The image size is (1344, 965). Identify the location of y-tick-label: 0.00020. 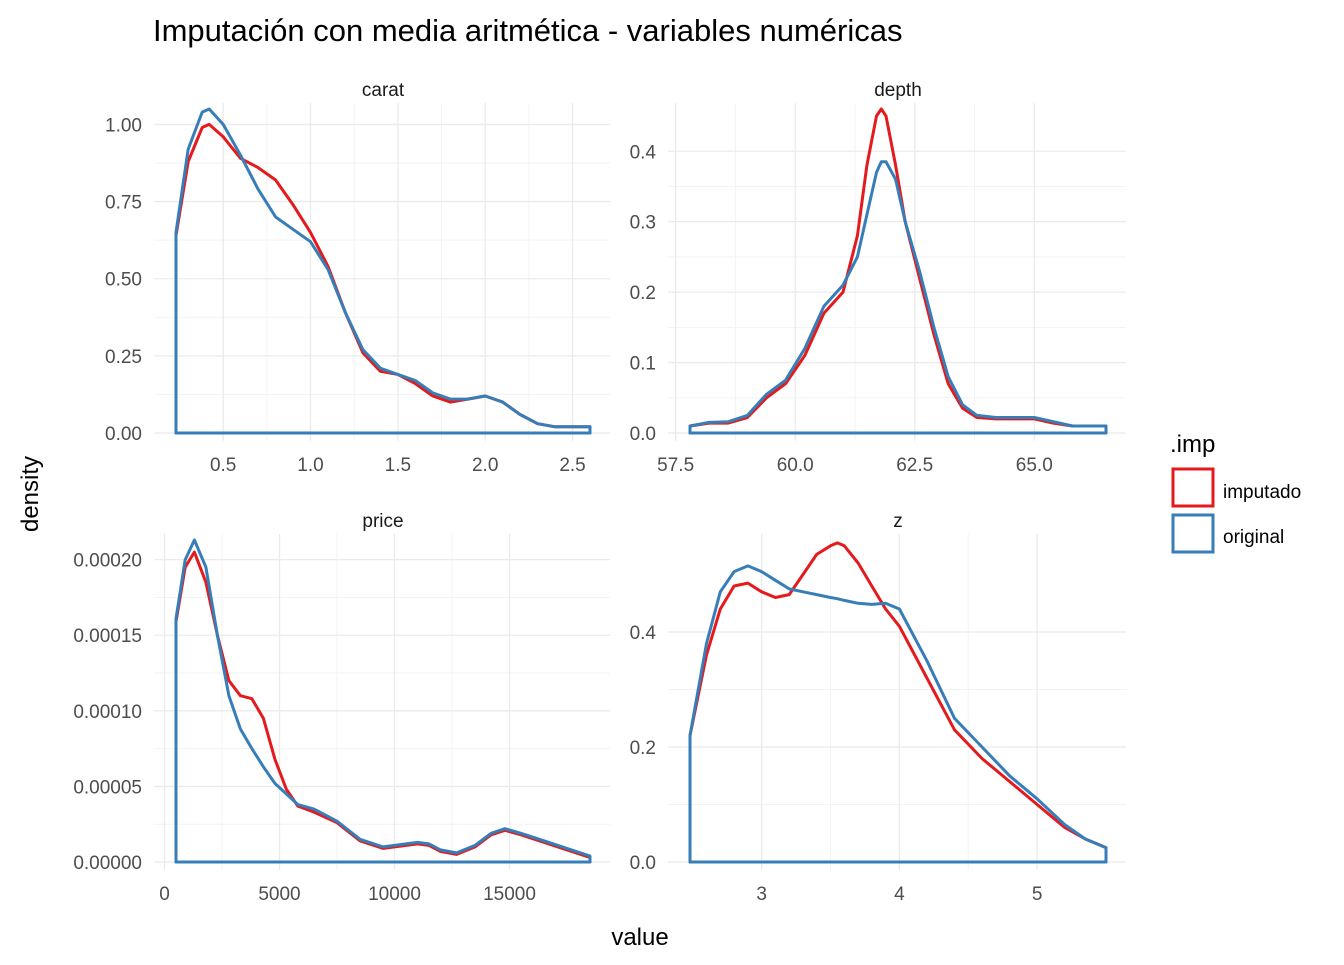
(107, 561).